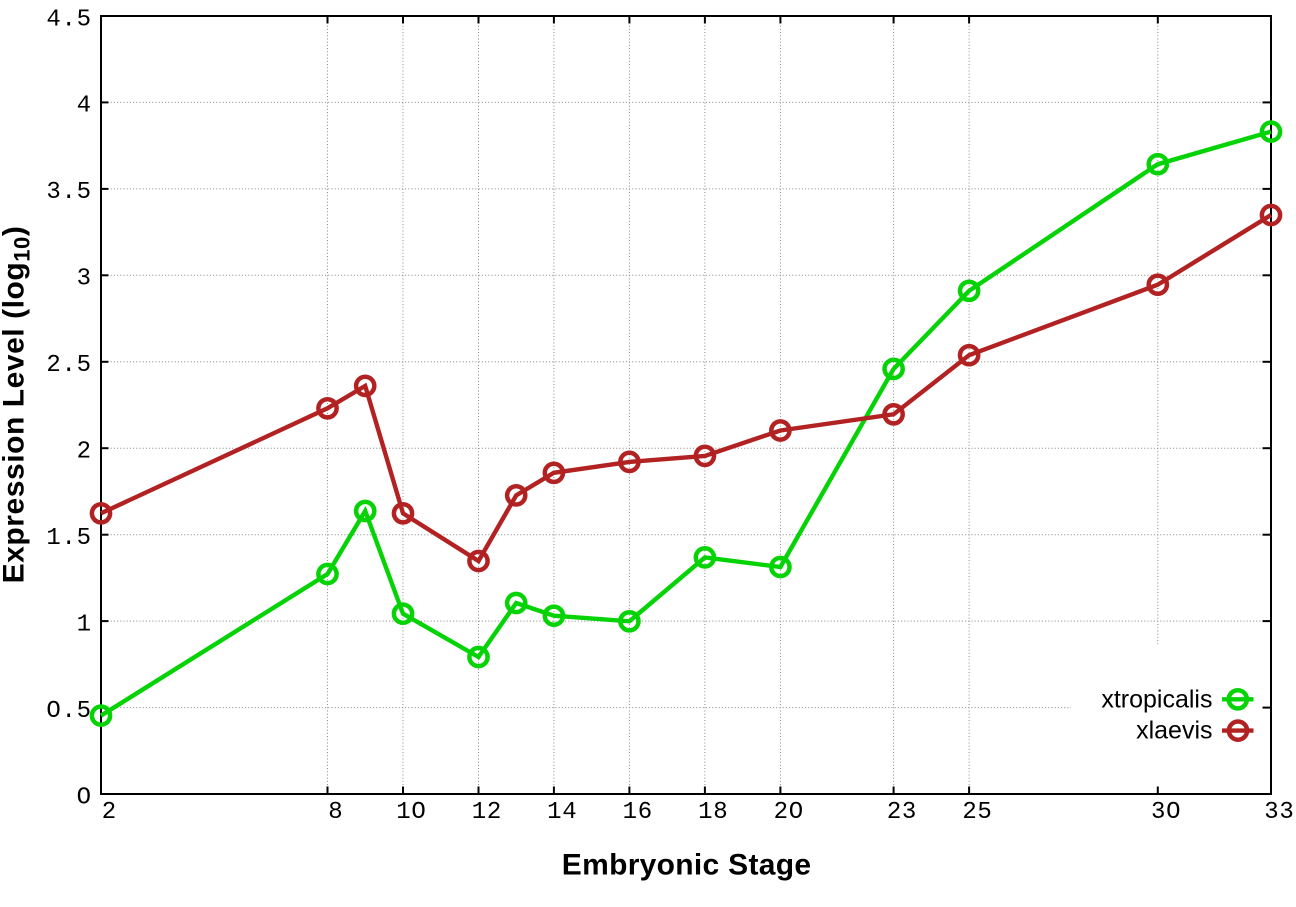  Describe the element at coordinates (562, 812) in the screenshot. I see `svg-text: 14` at that location.